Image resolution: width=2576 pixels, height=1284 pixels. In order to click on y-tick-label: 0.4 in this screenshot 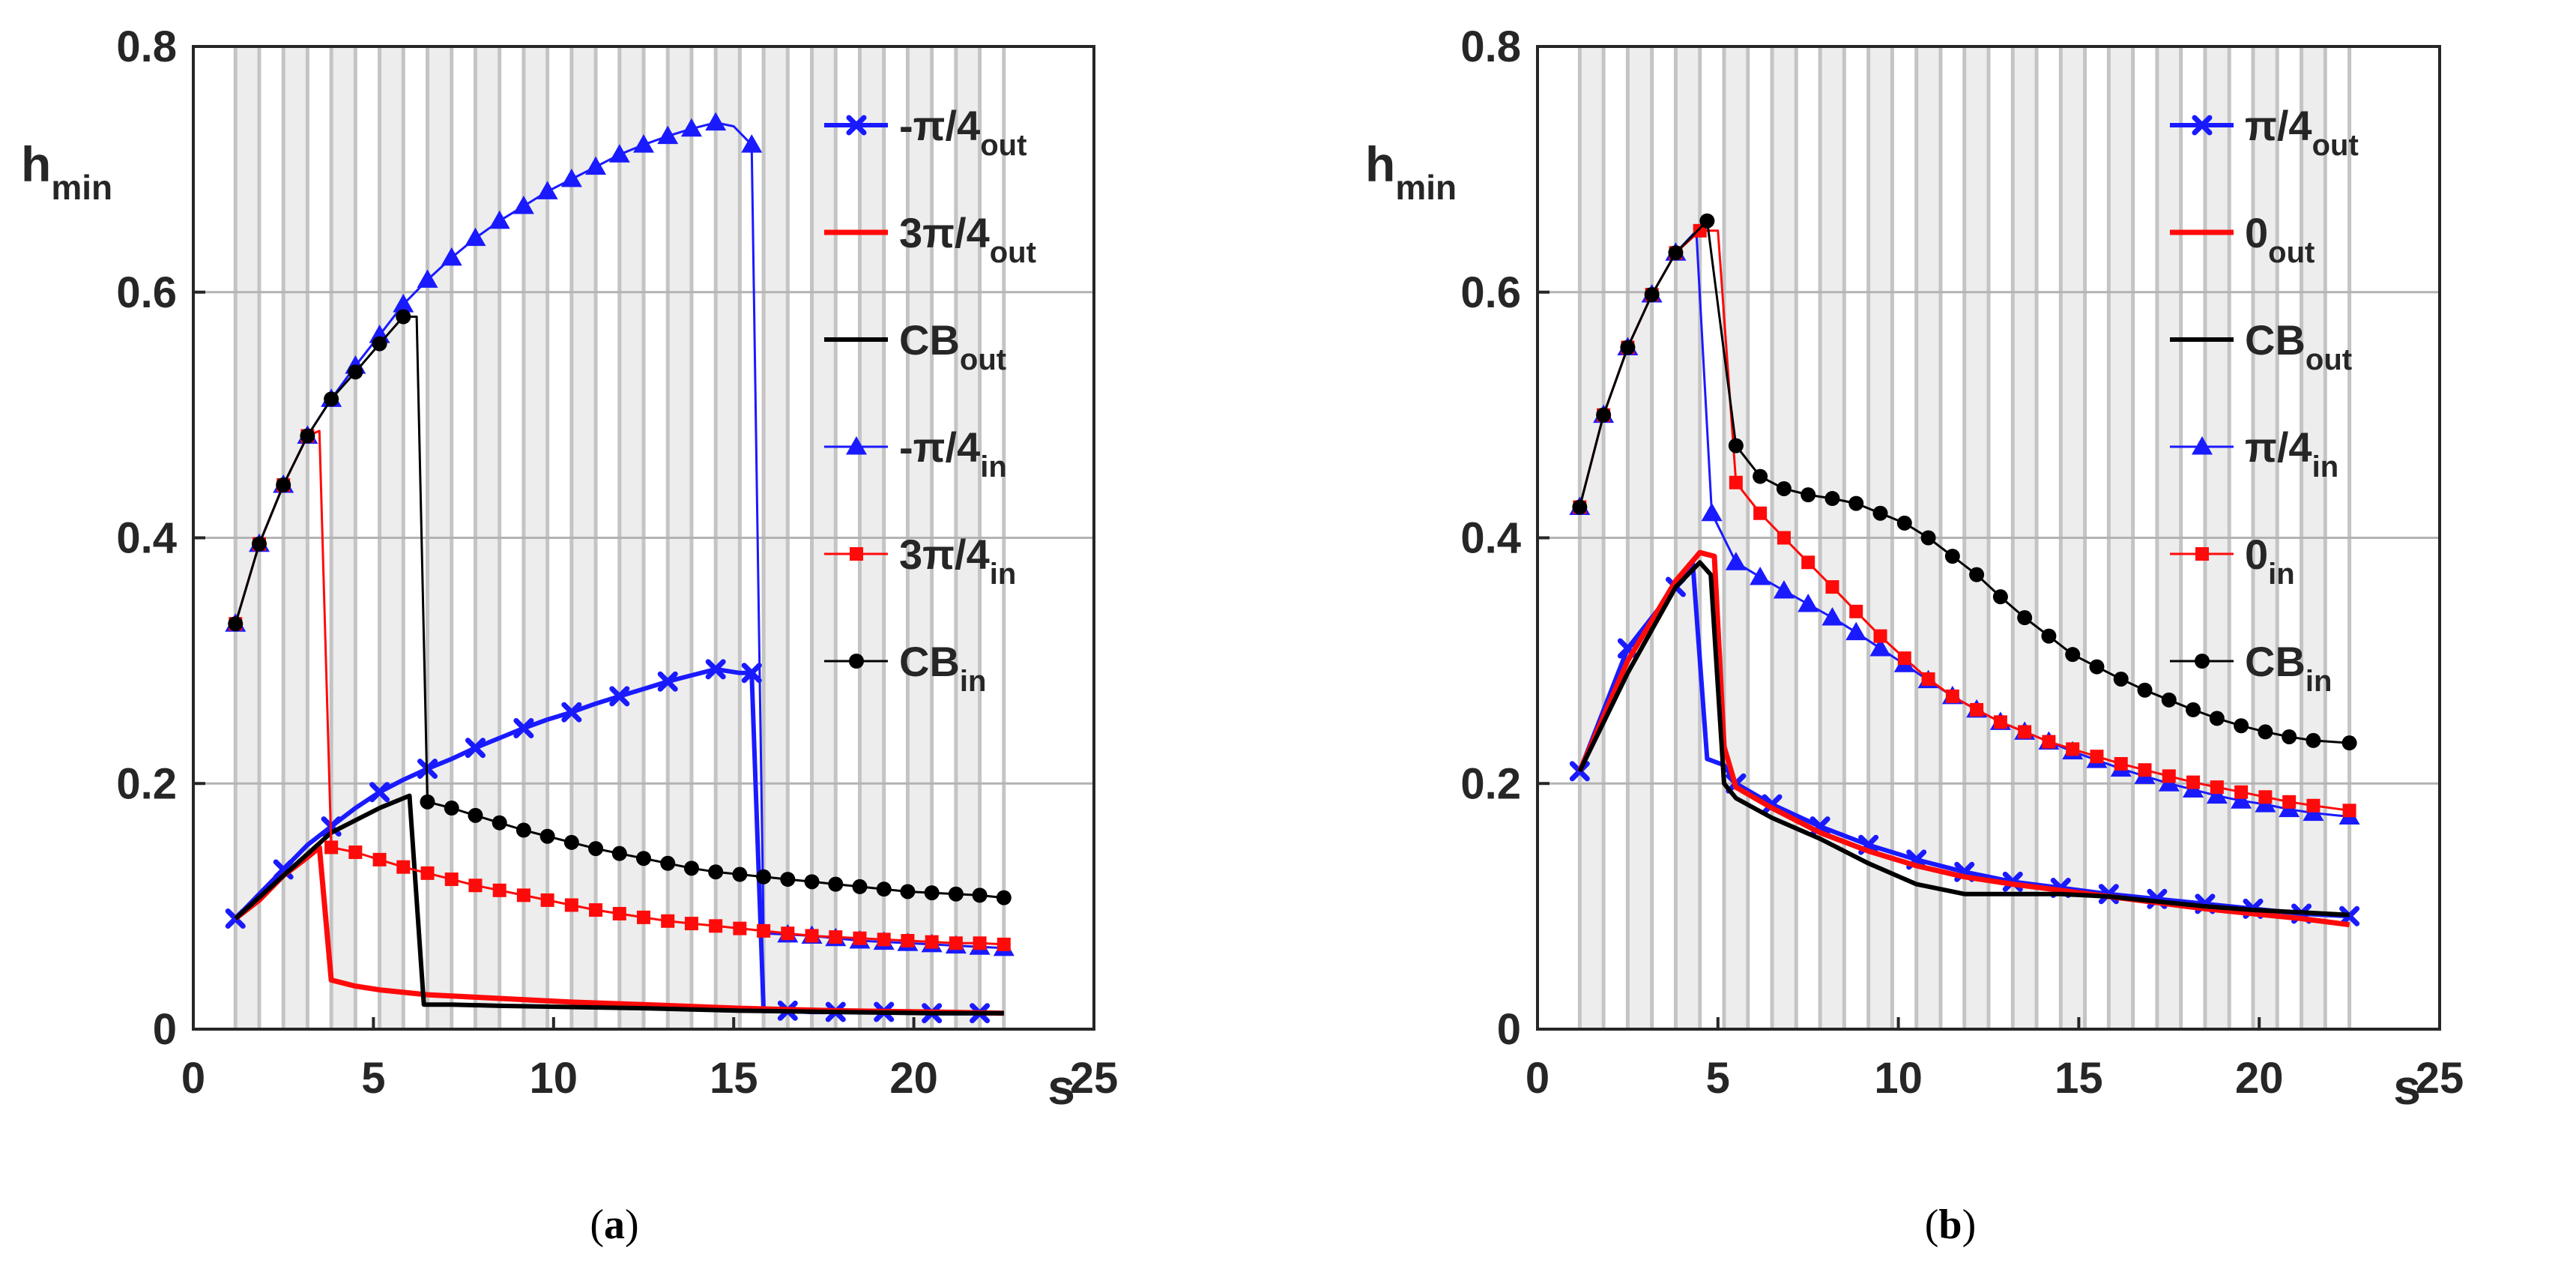, I will do `click(1490, 538)`.